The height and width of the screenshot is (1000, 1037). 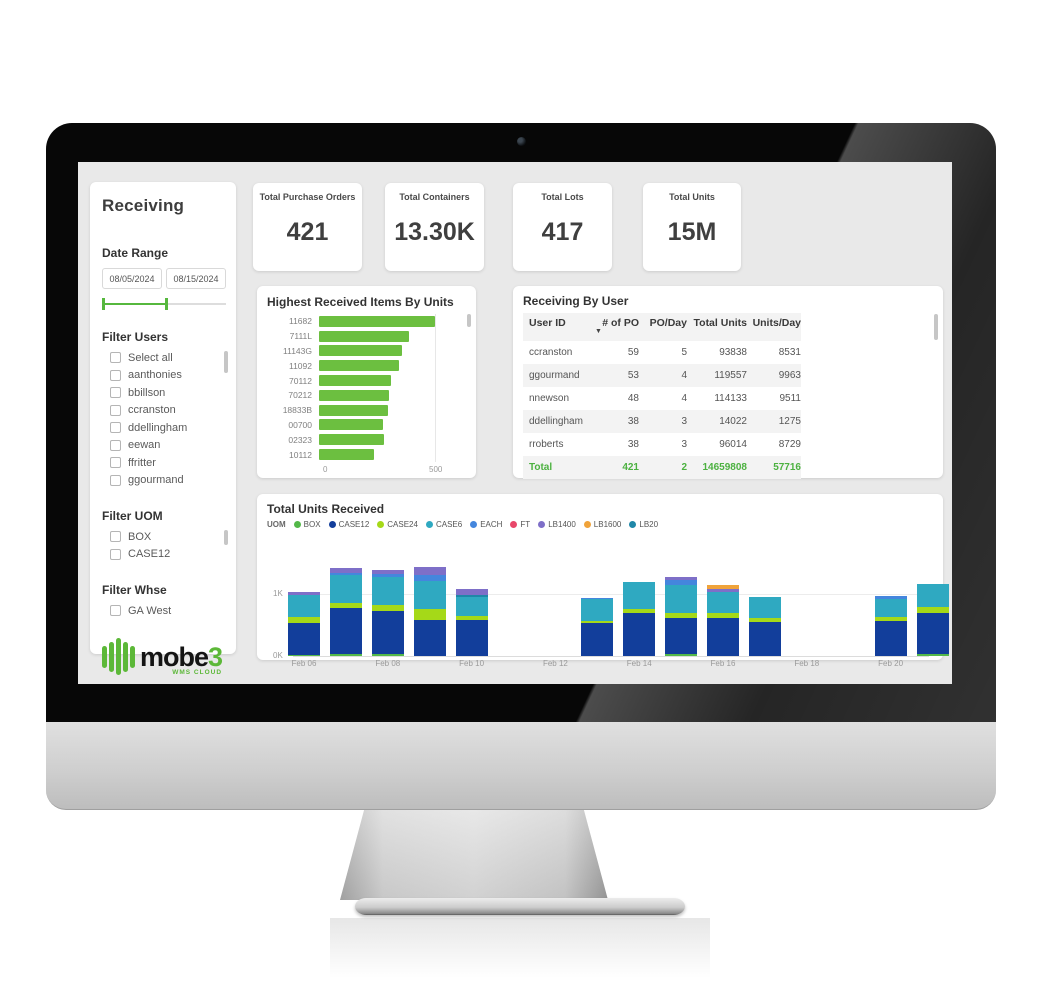 What do you see at coordinates (163, 555) in the screenshot?
I see `filter-option-case12: CASE12` at bounding box center [163, 555].